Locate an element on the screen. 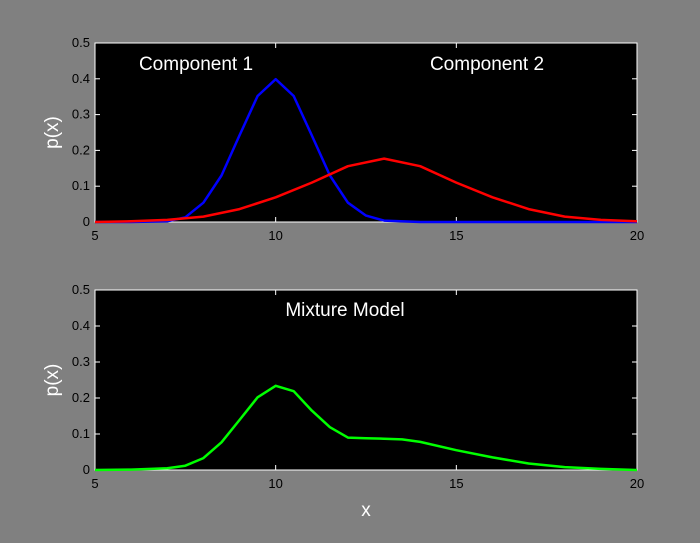 The image size is (700, 543). series-line-mixture-model is located at coordinates (366, 428).